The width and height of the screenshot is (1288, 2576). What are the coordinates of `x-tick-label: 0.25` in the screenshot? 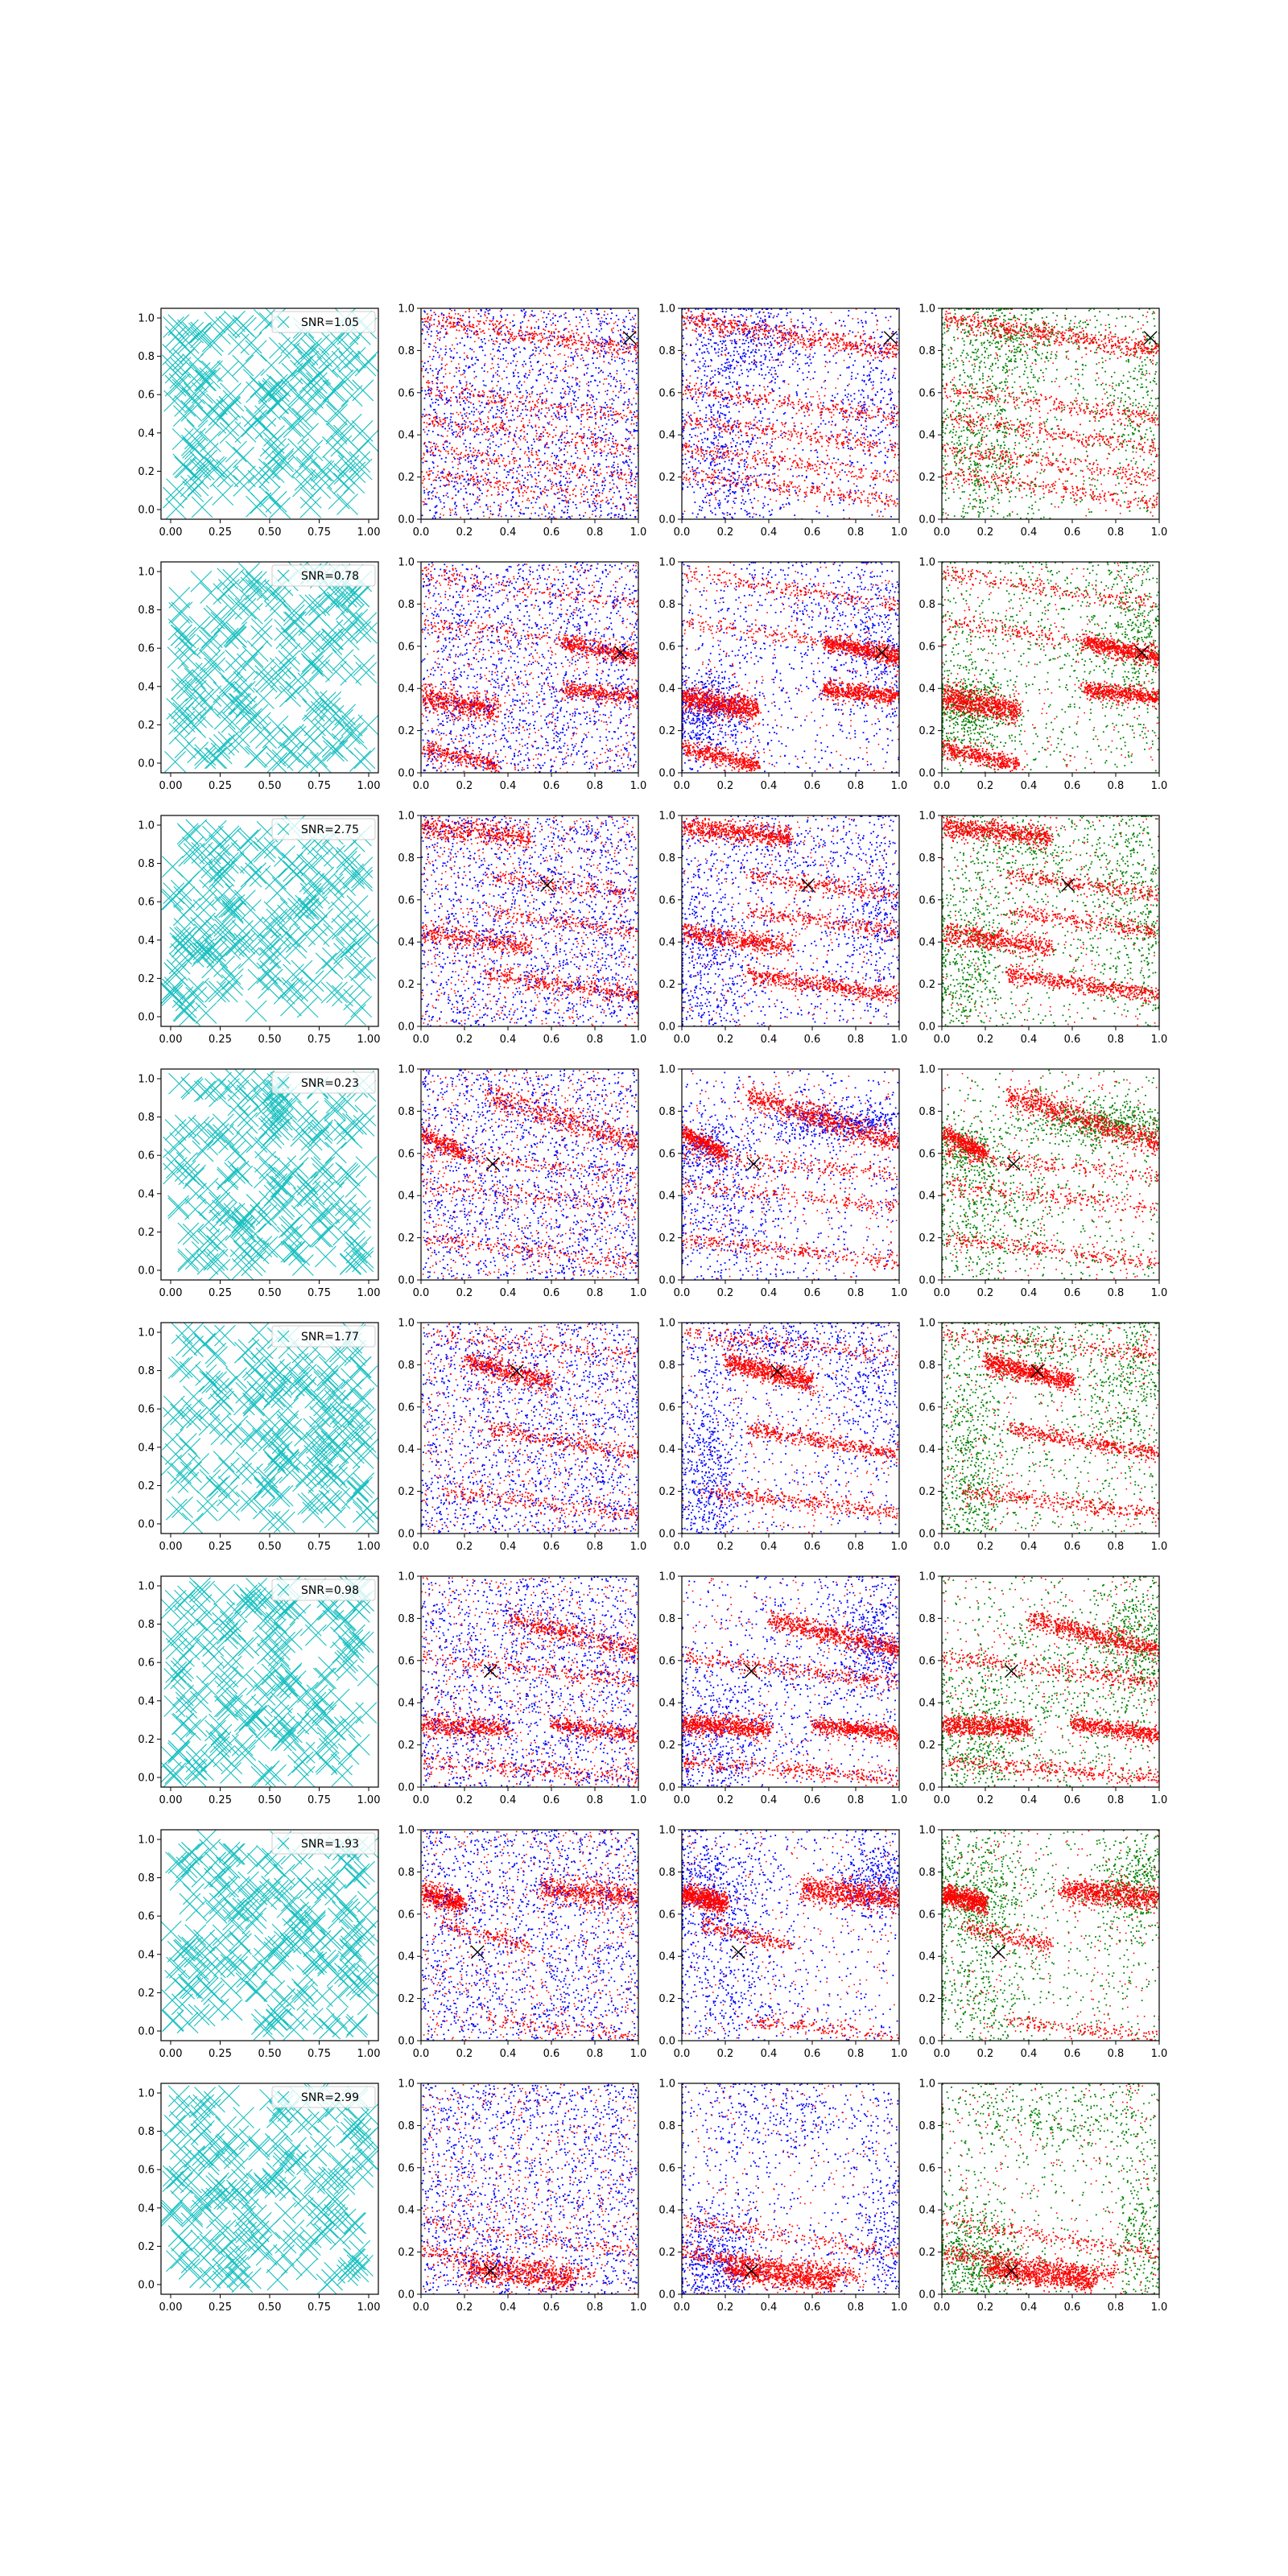 It's located at (220, 532).